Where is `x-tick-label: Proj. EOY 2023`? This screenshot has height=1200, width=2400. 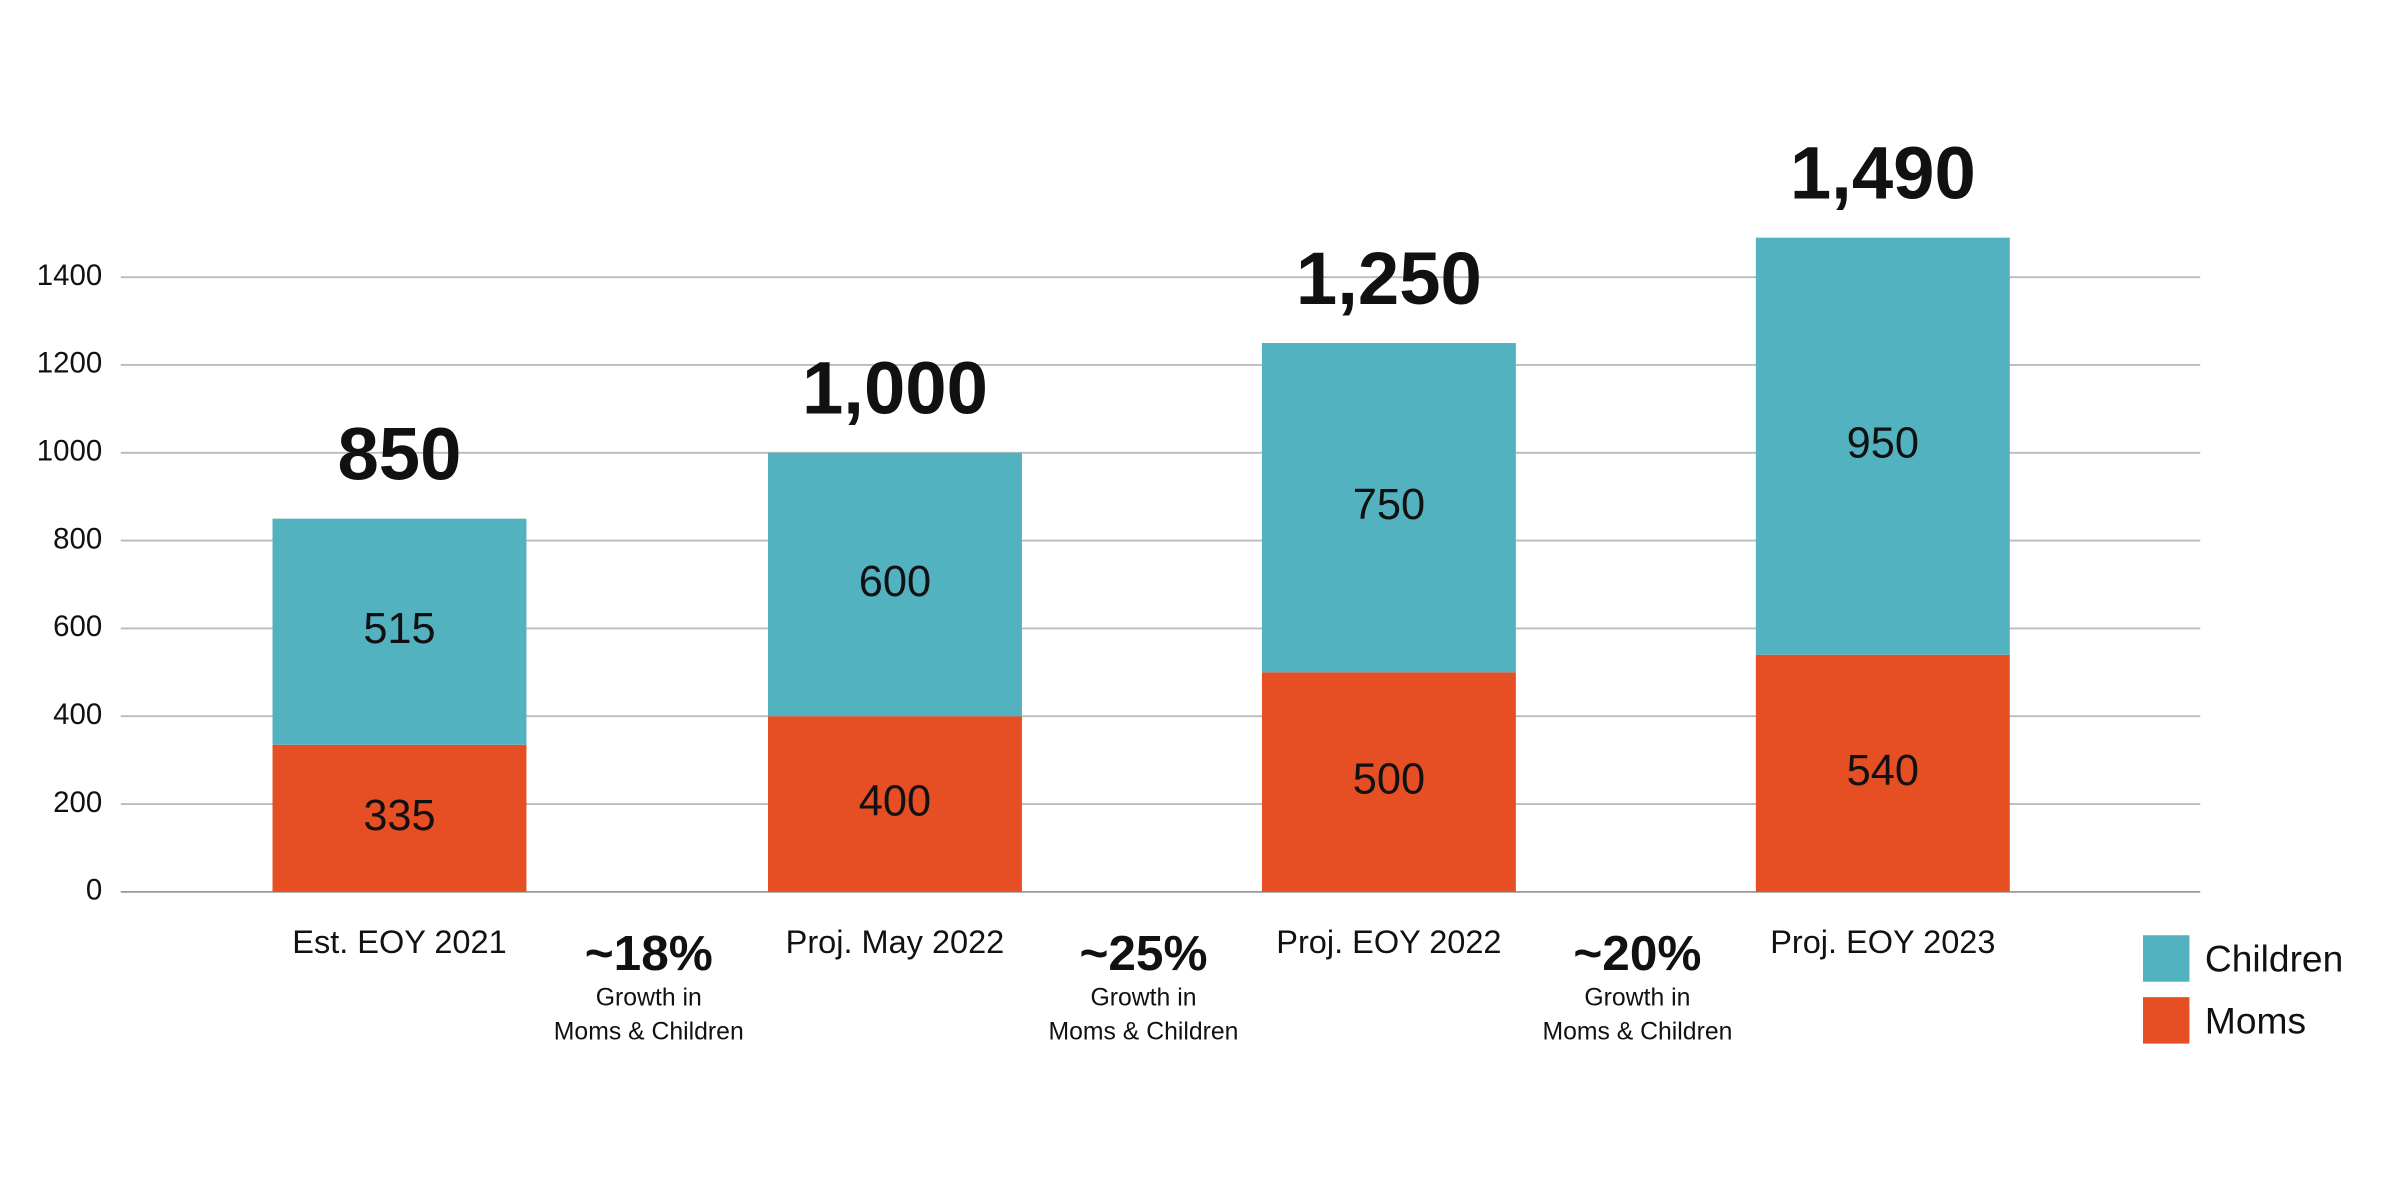 x-tick-label: Proj. EOY 2023 is located at coordinates (1882, 942).